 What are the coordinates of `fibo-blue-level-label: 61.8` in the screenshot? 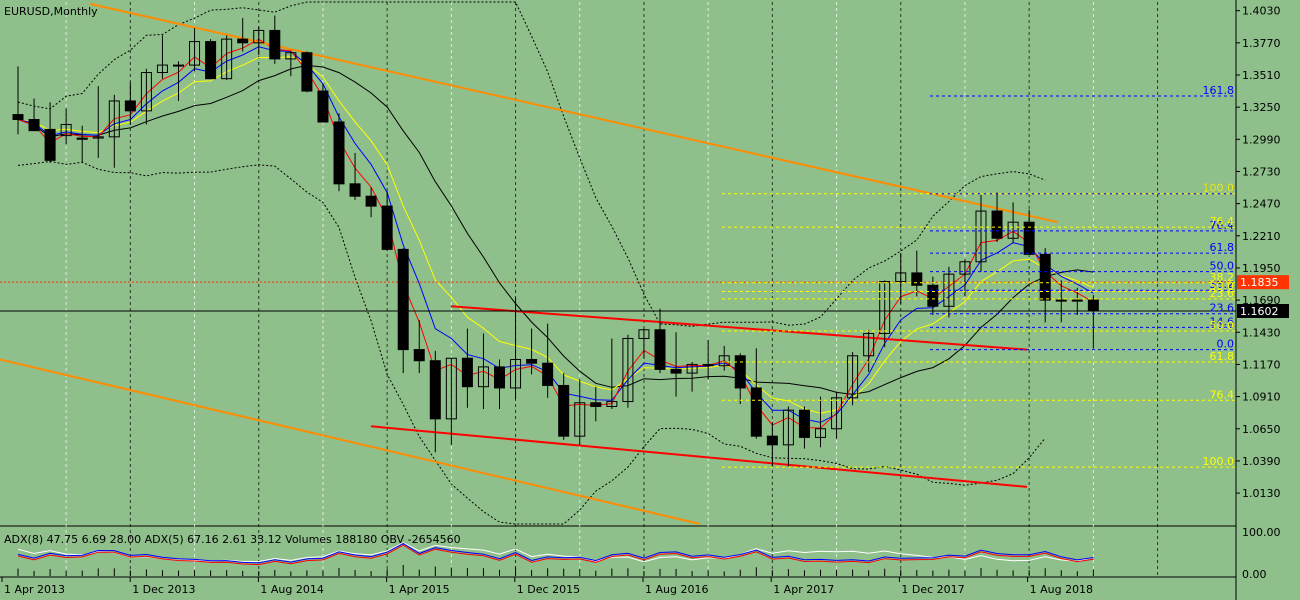 It's located at (1222, 247).